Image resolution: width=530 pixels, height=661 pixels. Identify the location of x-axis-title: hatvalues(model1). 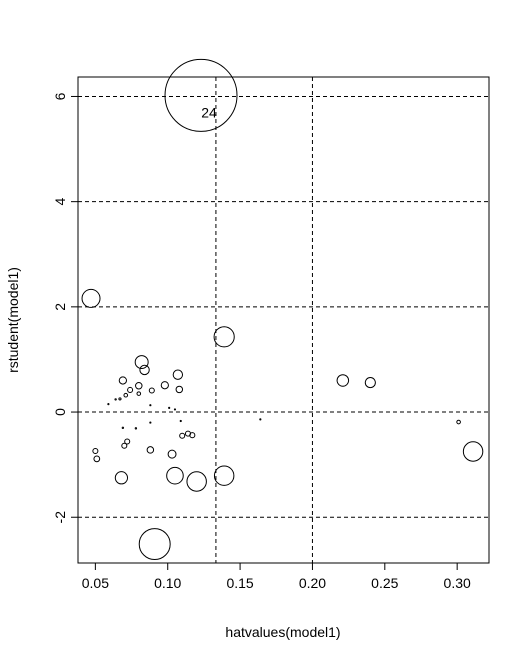
(282, 632).